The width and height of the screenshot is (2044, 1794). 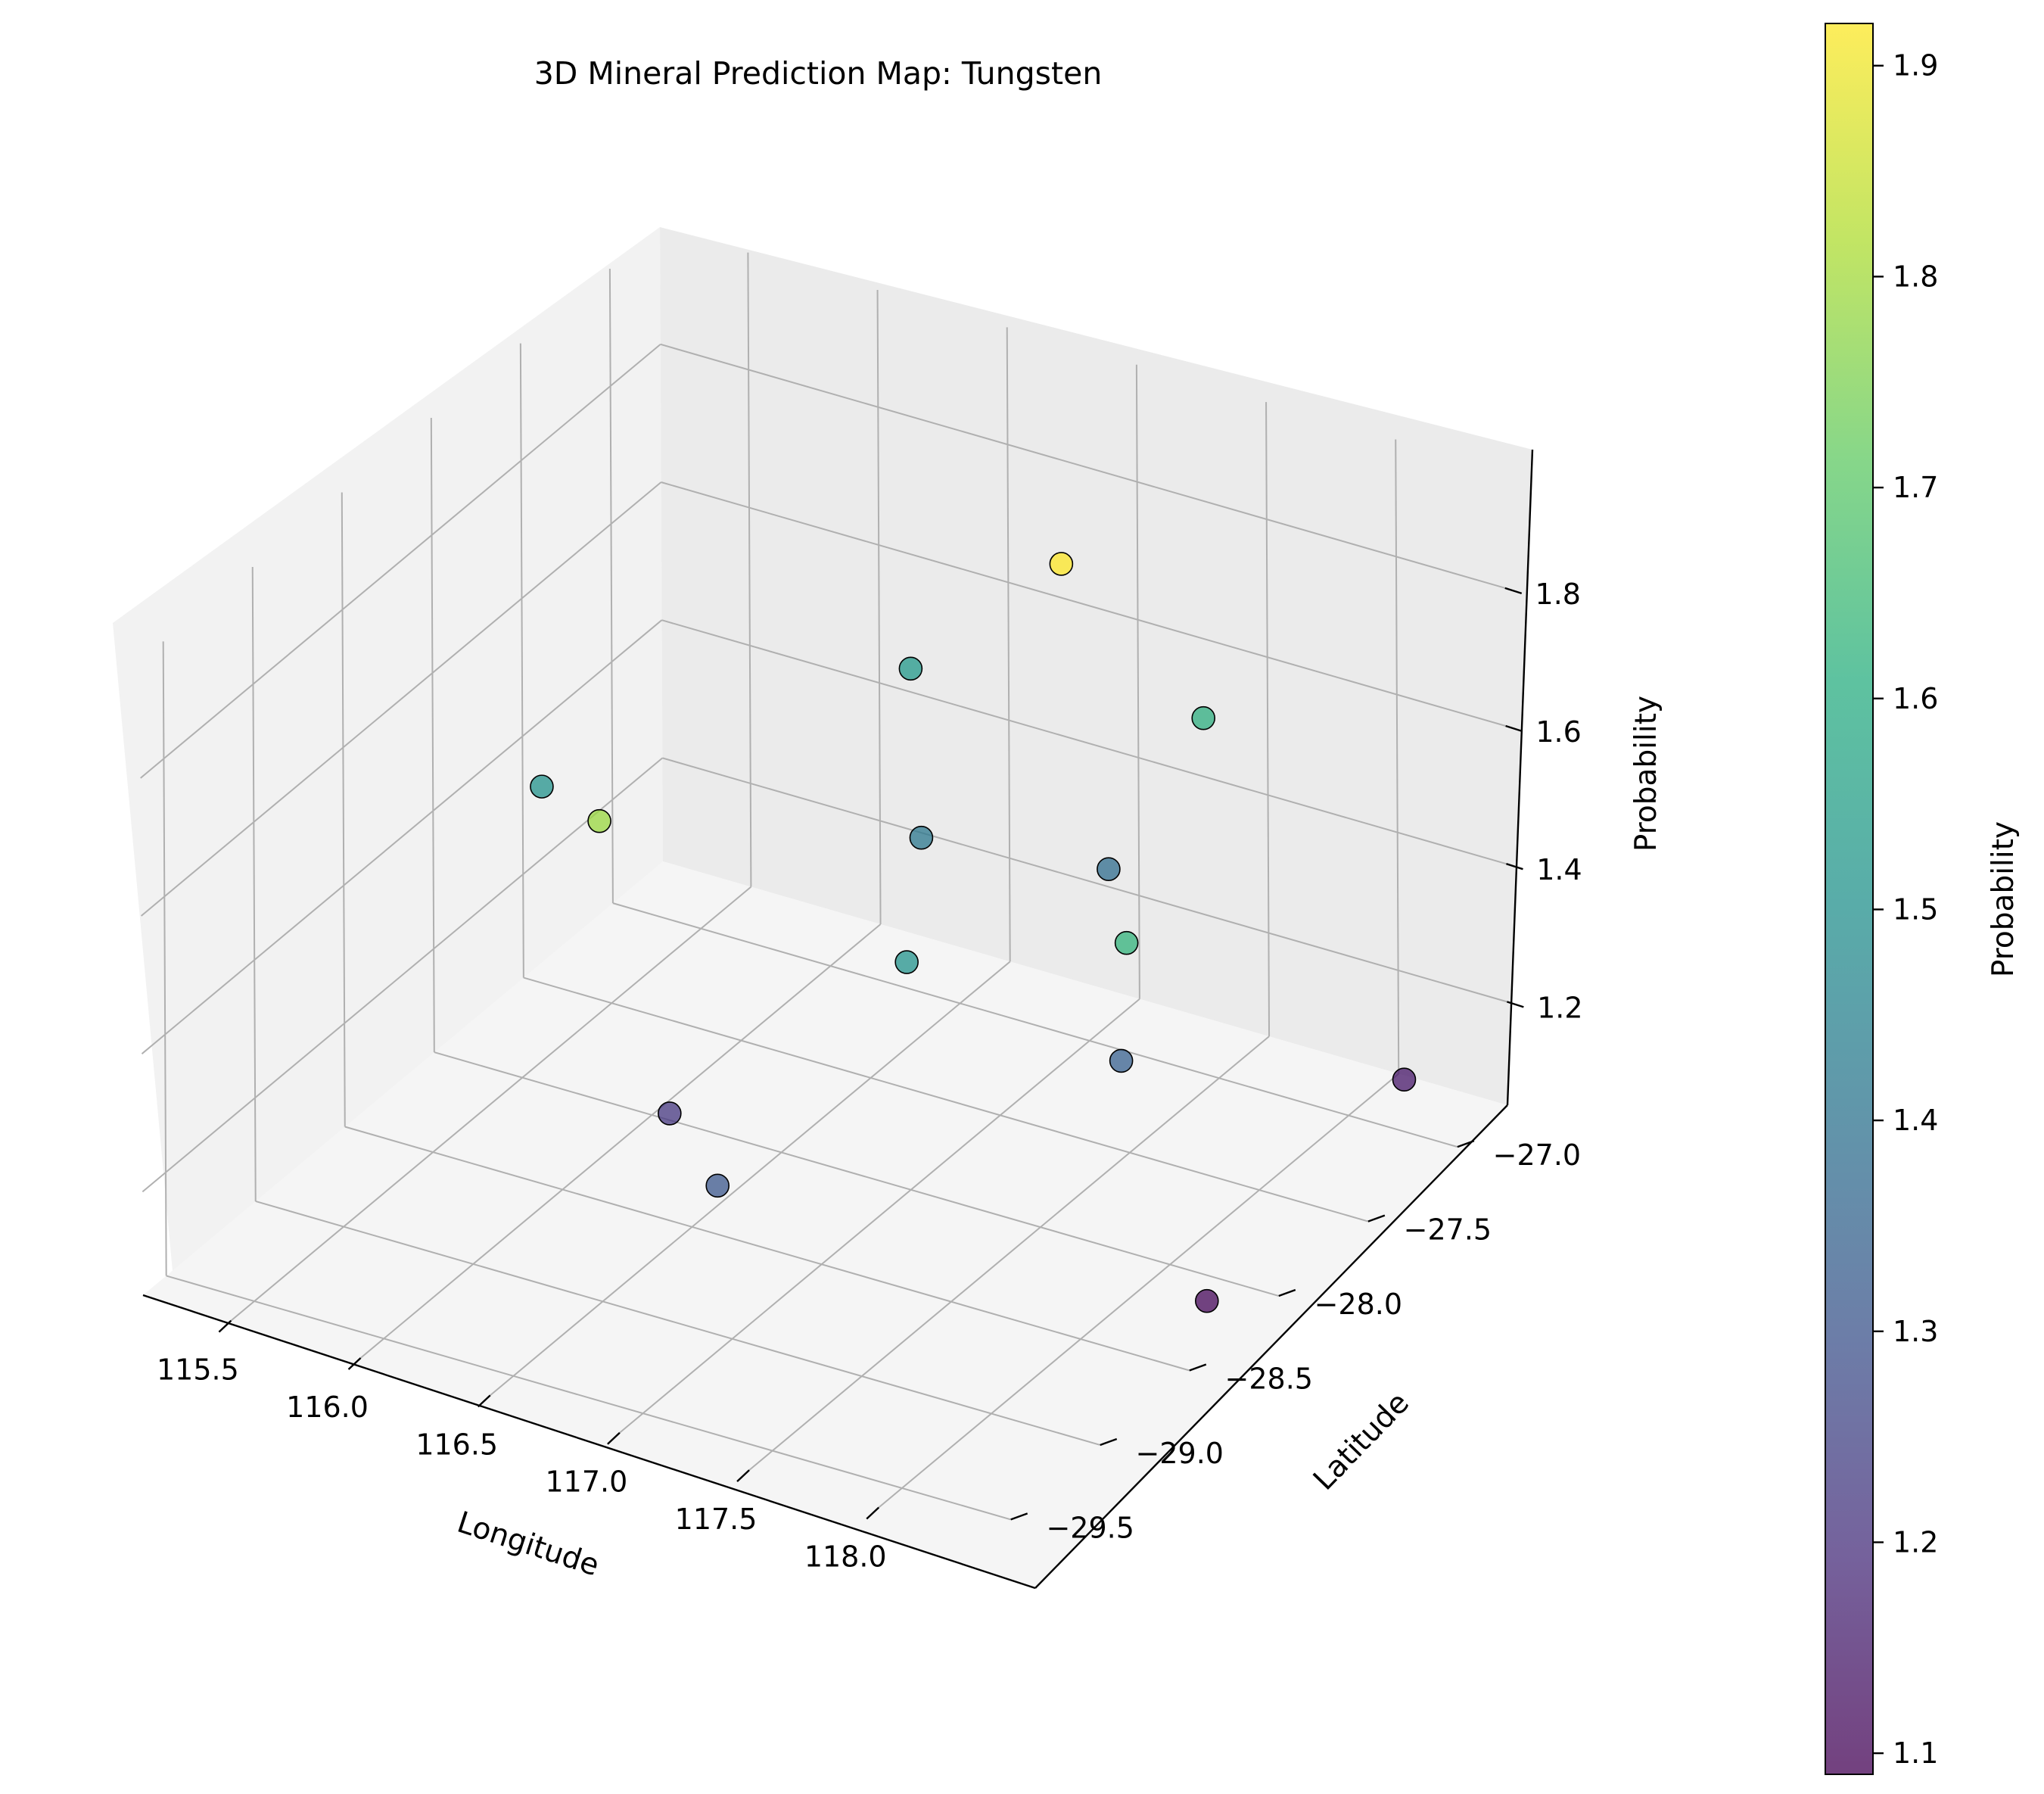 I want to click on z-tick-label: 1.8, so click(x=1558, y=594).